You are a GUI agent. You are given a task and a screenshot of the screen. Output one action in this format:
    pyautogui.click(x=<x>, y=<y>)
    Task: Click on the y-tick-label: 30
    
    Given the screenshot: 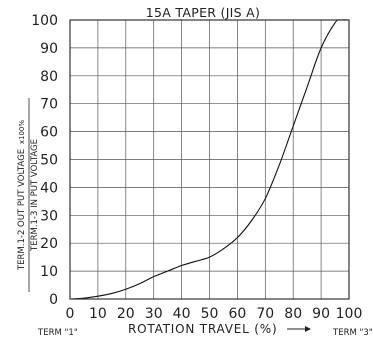 What is the action you would take?
    pyautogui.click(x=49, y=216)
    